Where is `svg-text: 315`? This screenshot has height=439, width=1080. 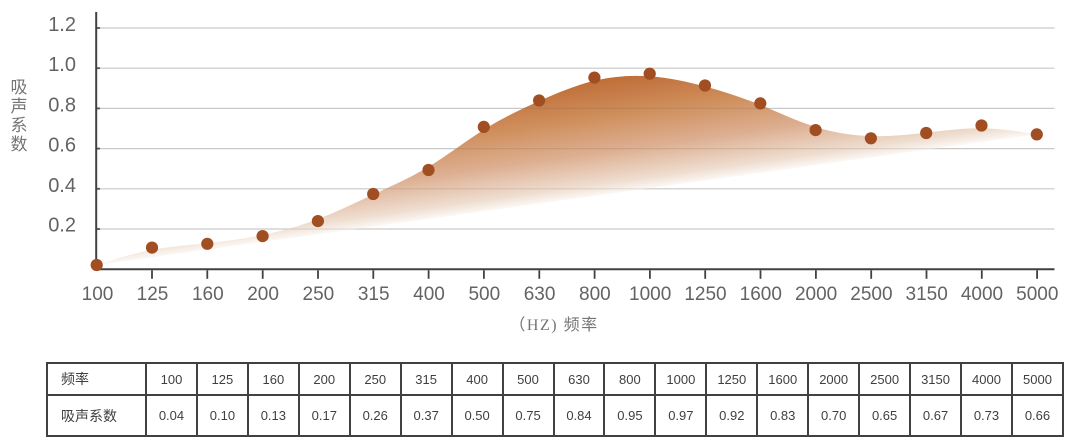
svg-text: 315 is located at coordinates (374, 294).